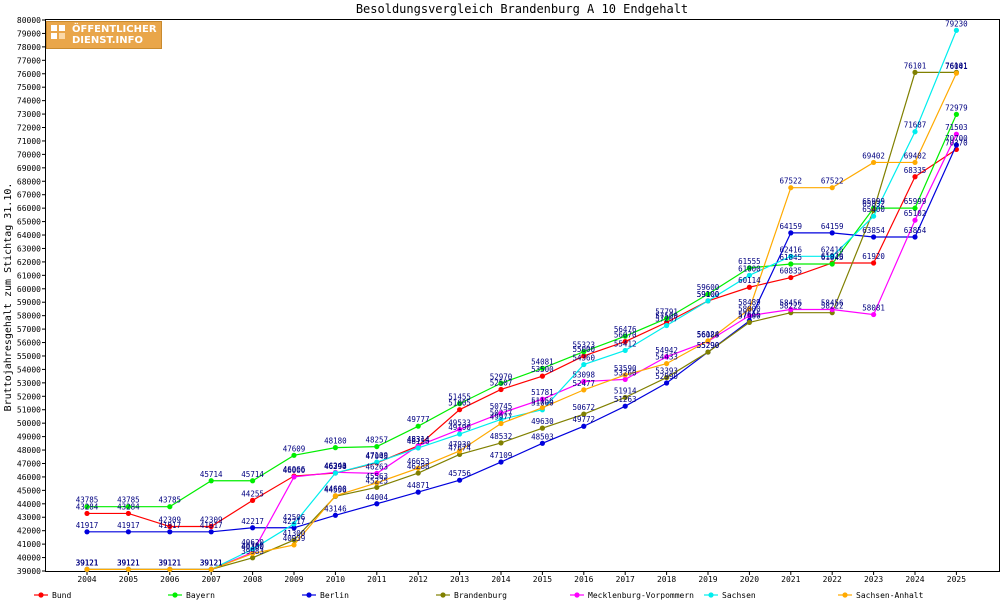 This screenshot has height=600, width=1000. Describe the element at coordinates (29, 369) in the screenshot. I see `y-tick-label: 54000` at that location.